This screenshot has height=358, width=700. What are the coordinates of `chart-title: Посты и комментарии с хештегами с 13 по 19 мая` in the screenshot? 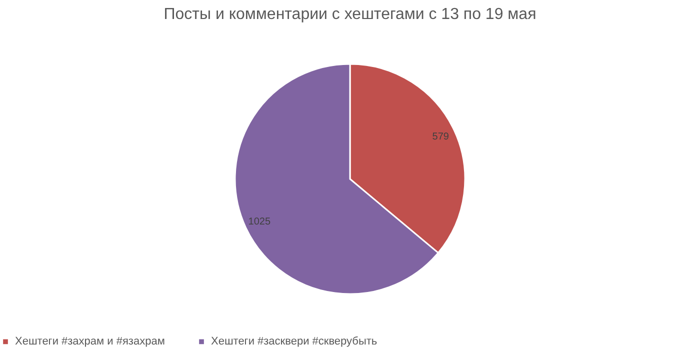 It's located at (350, 14).